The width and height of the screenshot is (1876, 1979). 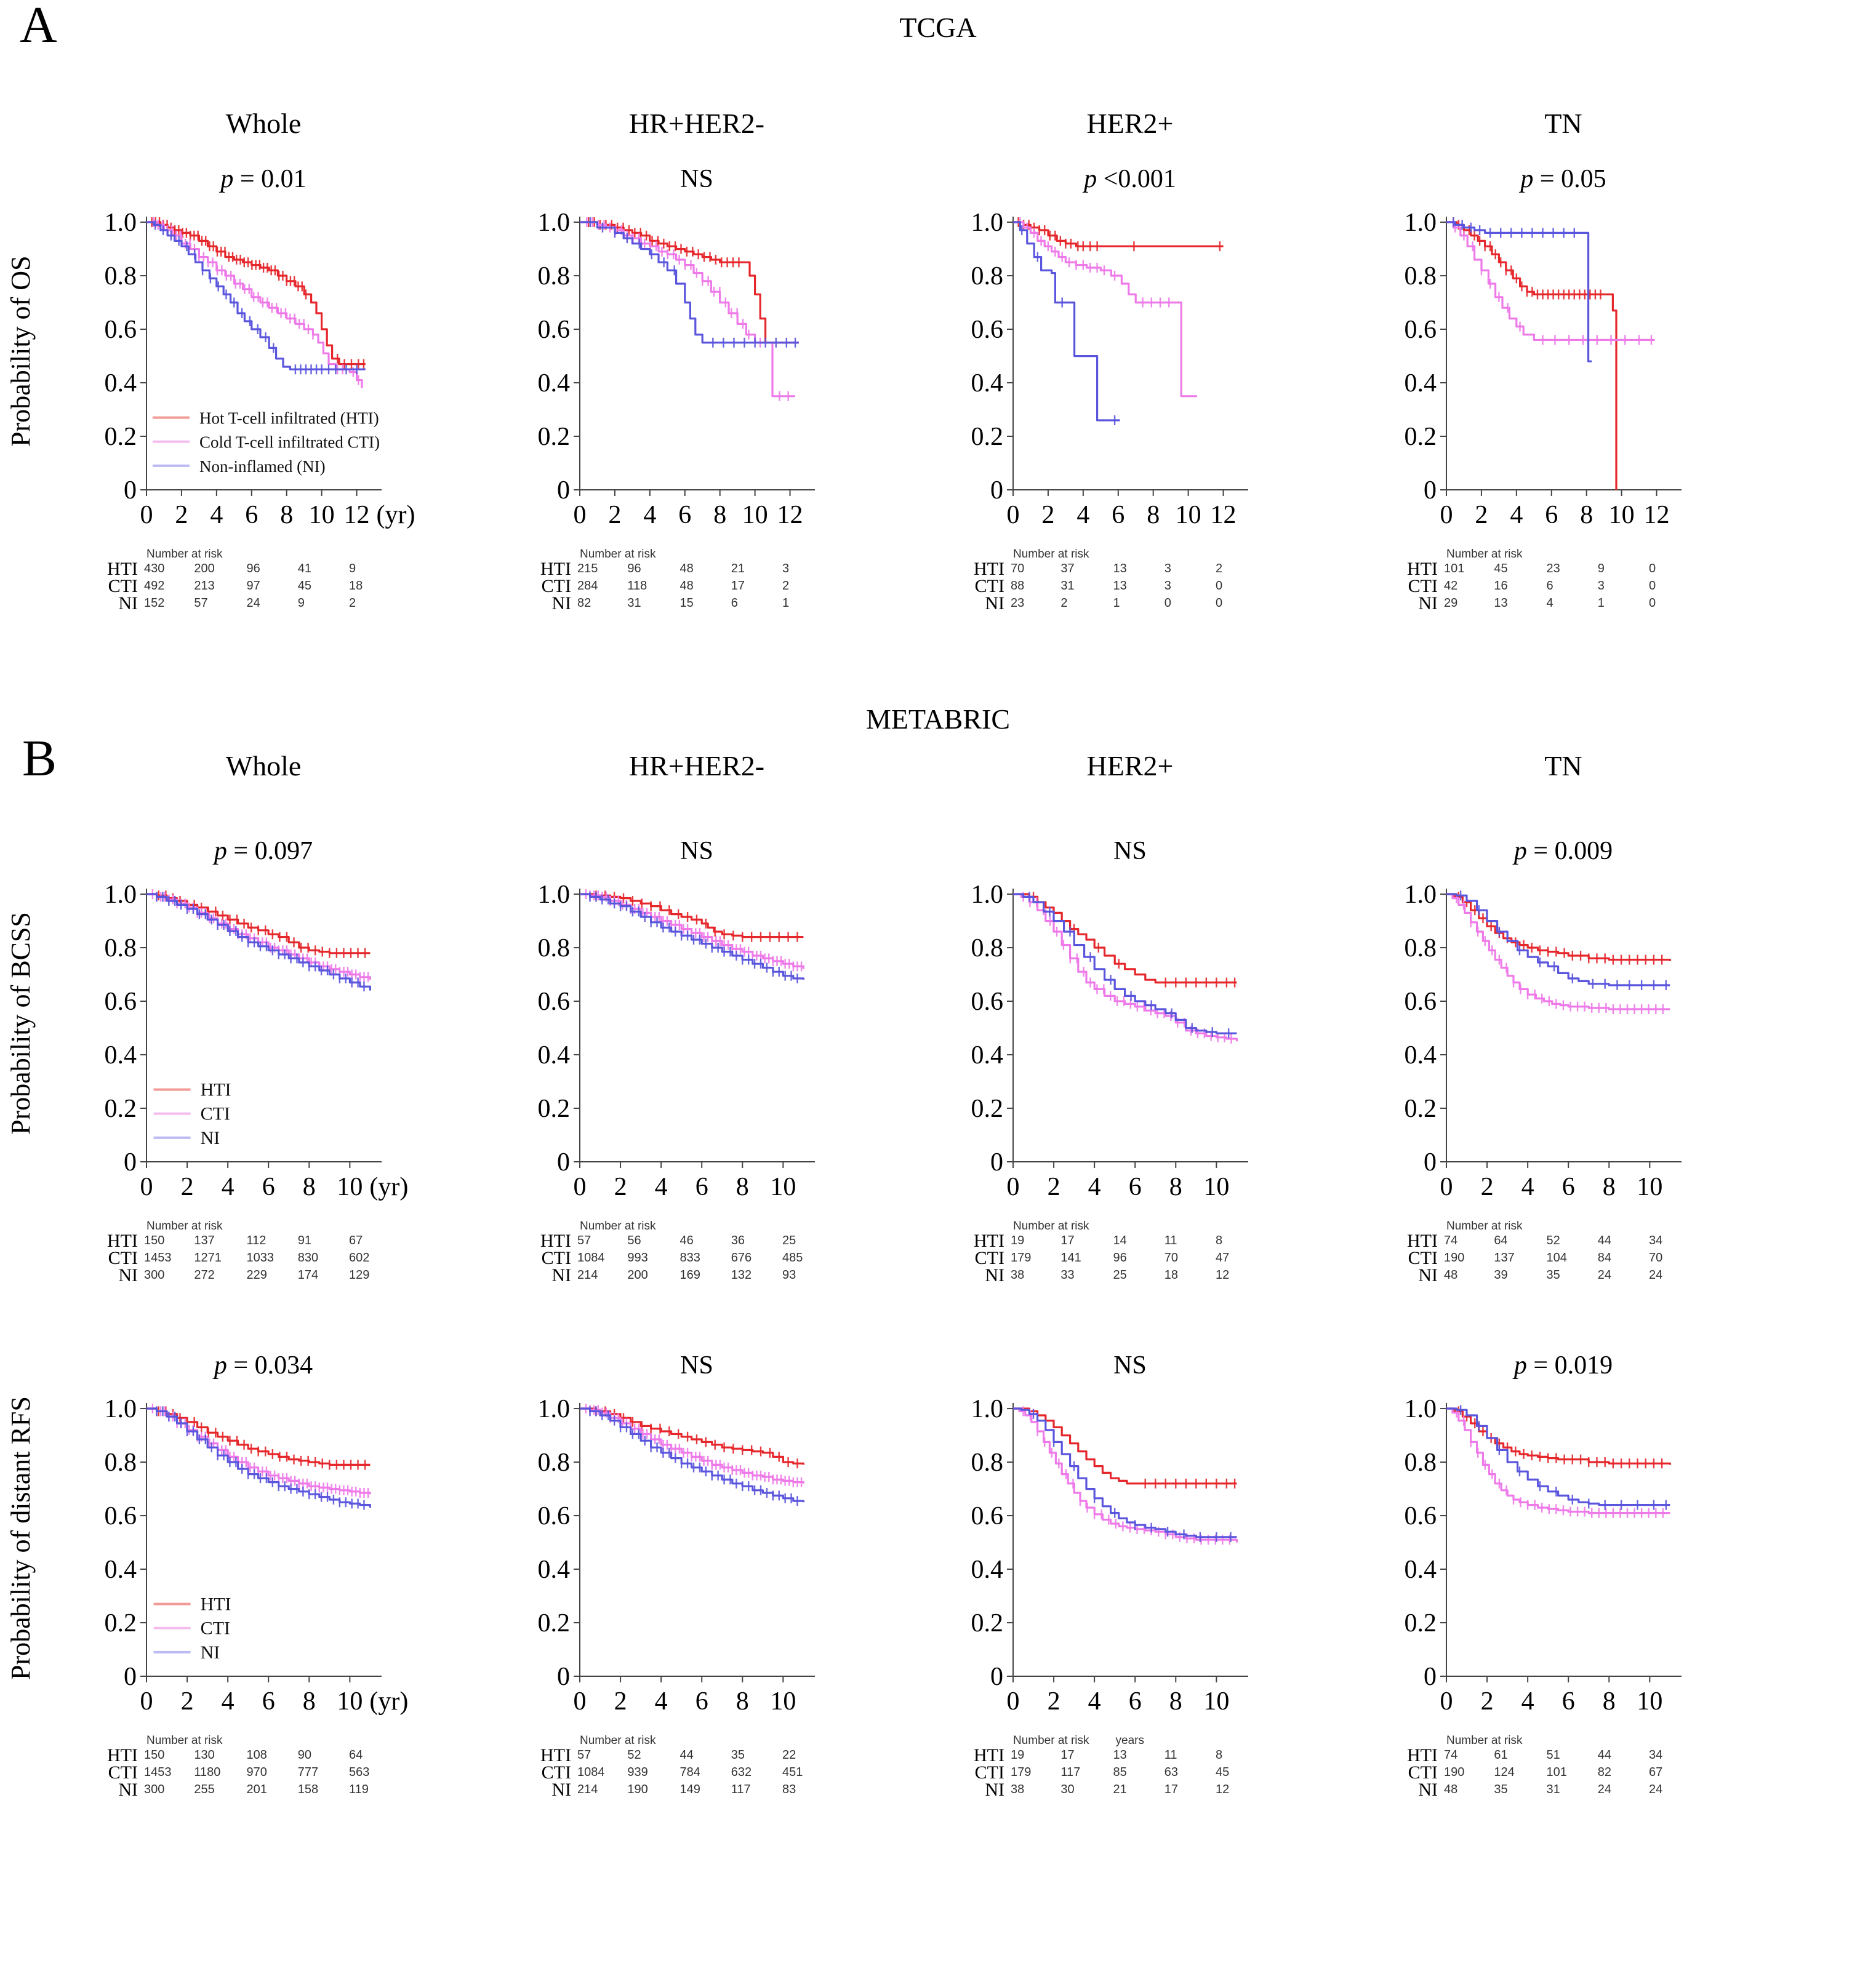 What do you see at coordinates (989, 1756) in the screenshot?
I see `risk-row-label-HTI: HTI` at bounding box center [989, 1756].